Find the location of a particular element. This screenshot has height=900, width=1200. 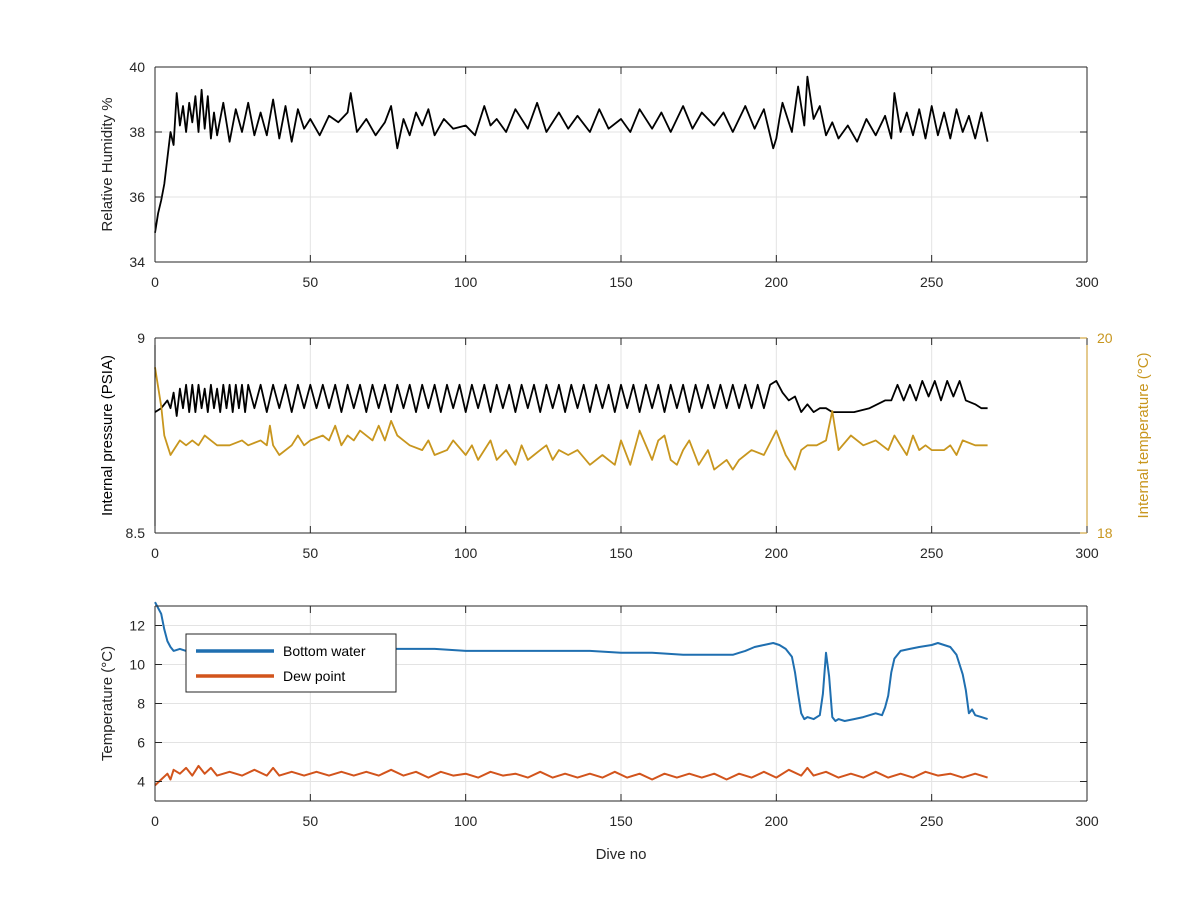

series-line-dew-point is located at coordinates (571, 775).